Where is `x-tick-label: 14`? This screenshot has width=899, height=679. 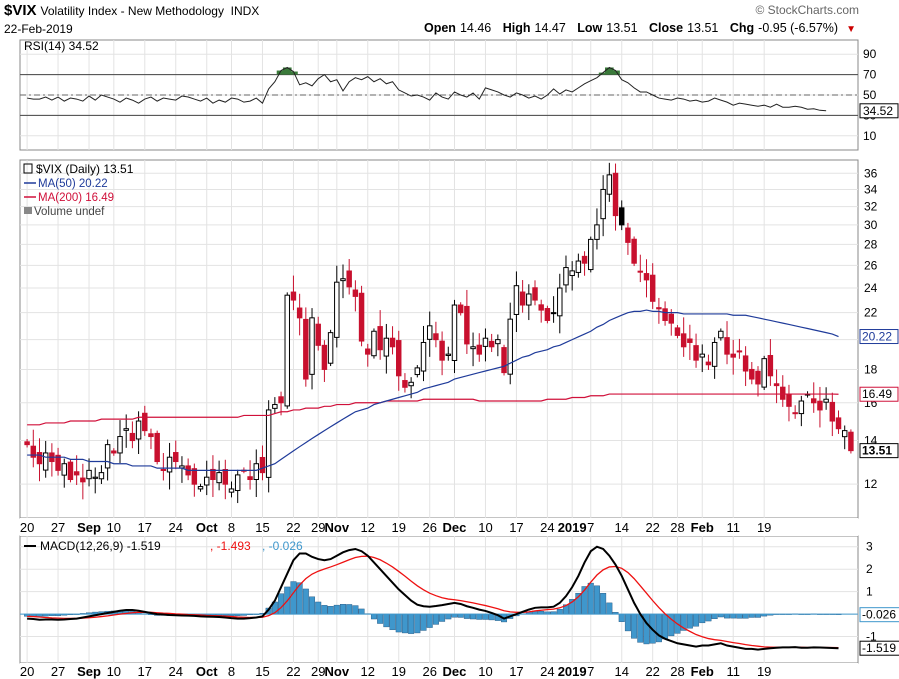 x-tick-label: 14 is located at coordinates (621, 671).